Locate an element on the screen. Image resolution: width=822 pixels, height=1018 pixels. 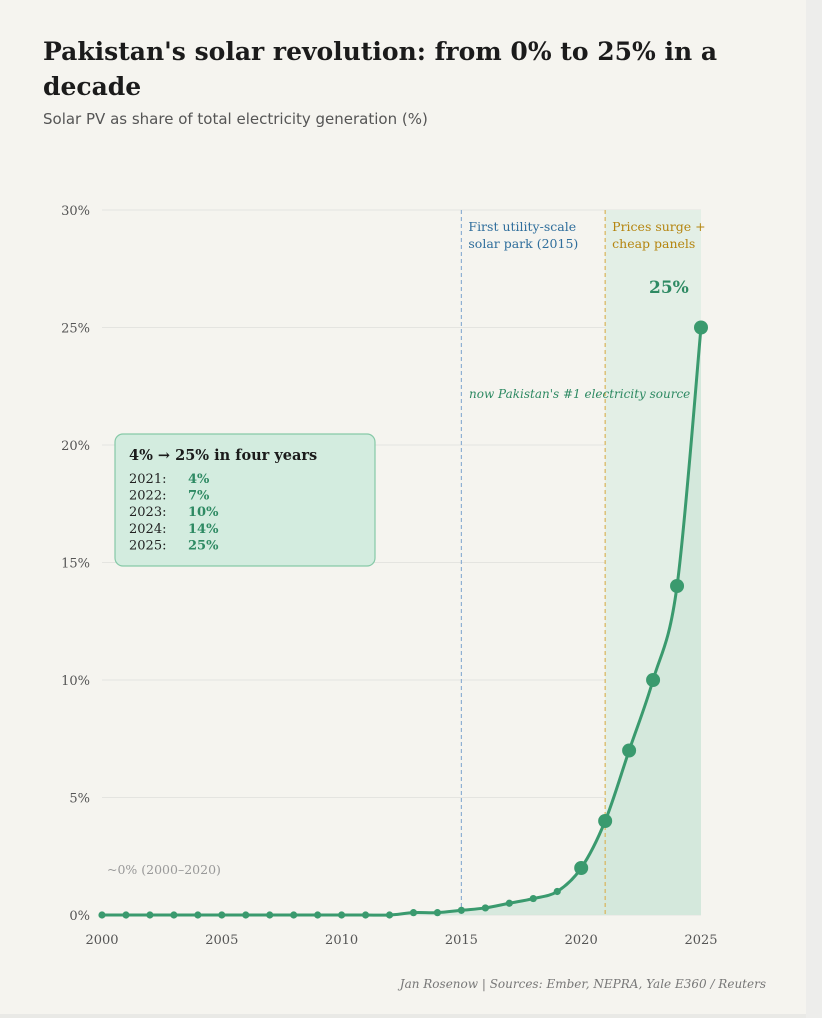
y-tick-label: 20% is located at coordinates (75, 446).